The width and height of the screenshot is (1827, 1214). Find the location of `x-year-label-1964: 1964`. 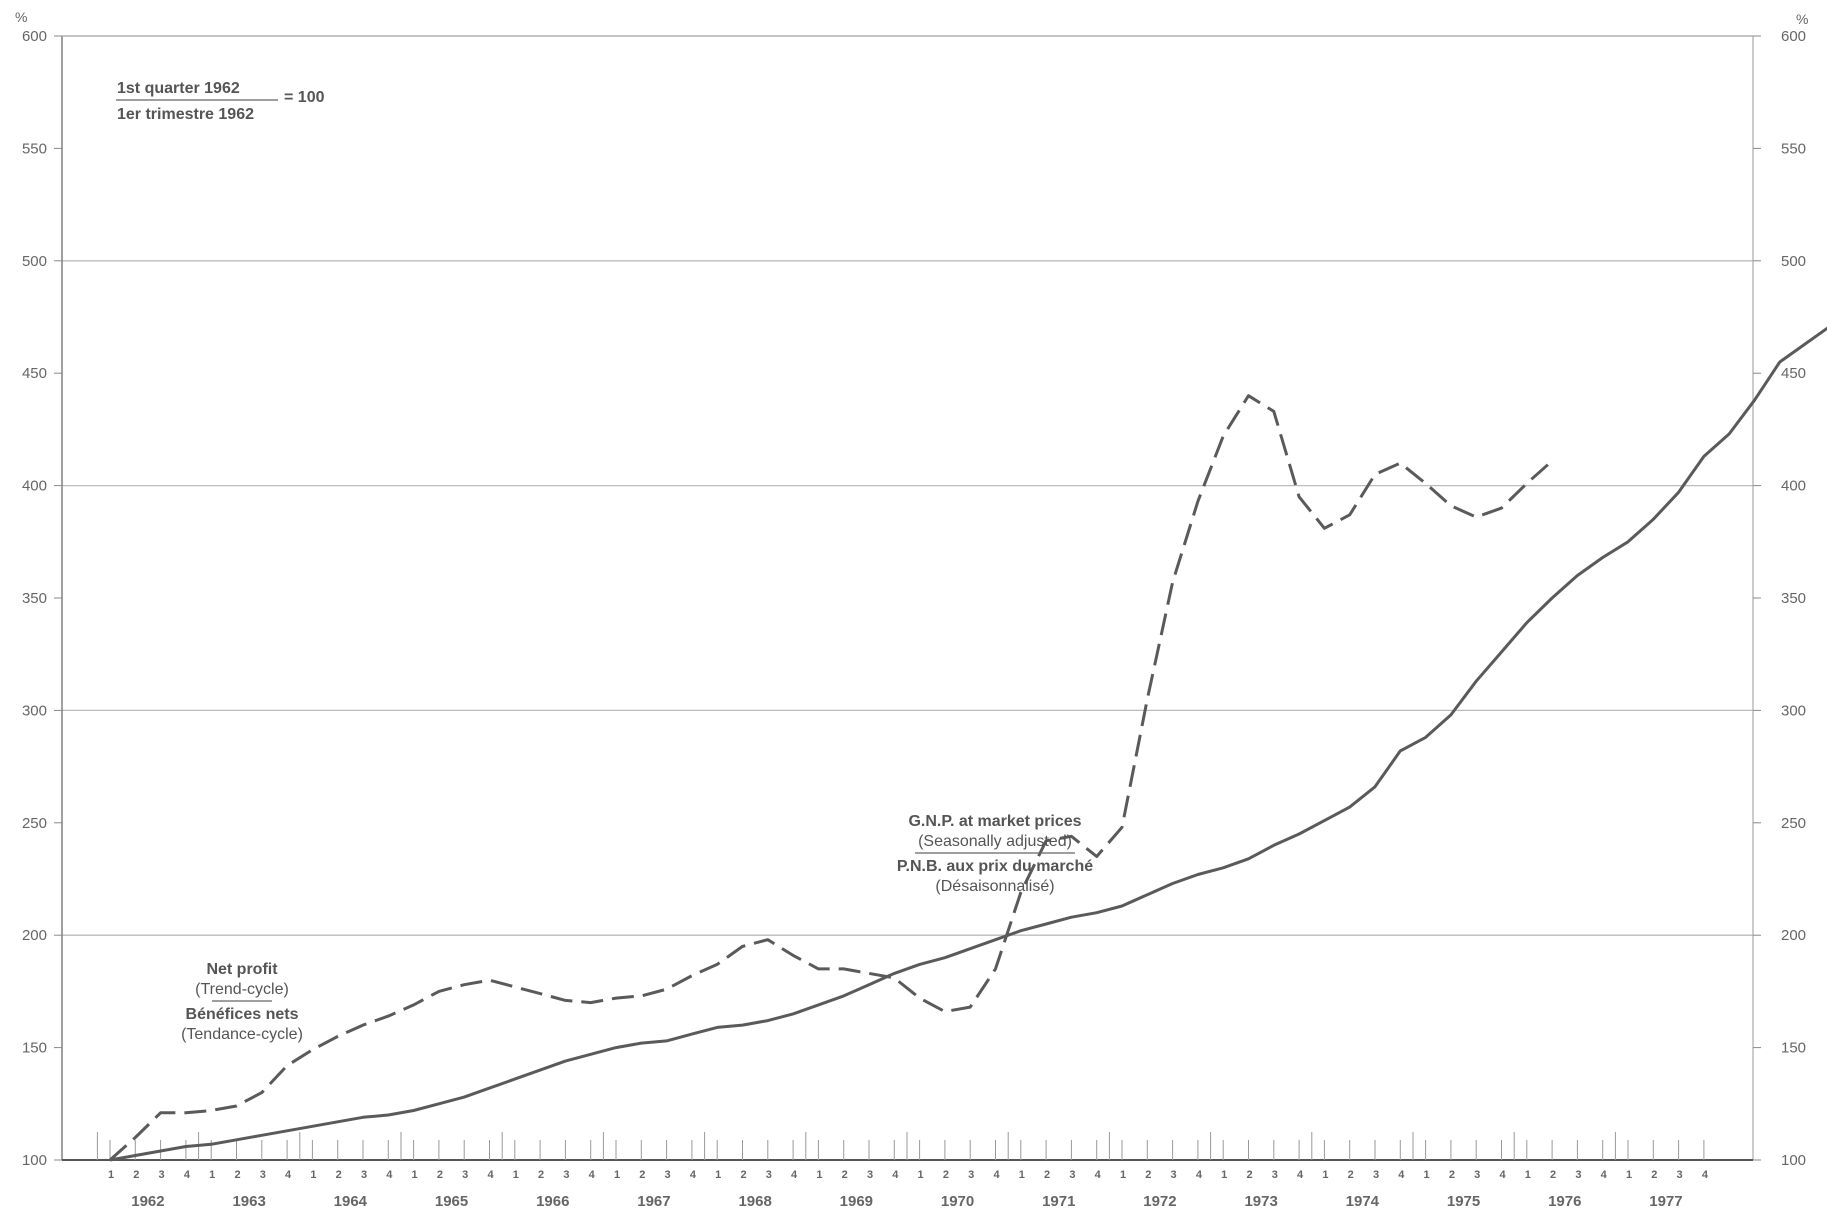

x-year-label-1964: 1964 is located at coordinates (351, 1201).